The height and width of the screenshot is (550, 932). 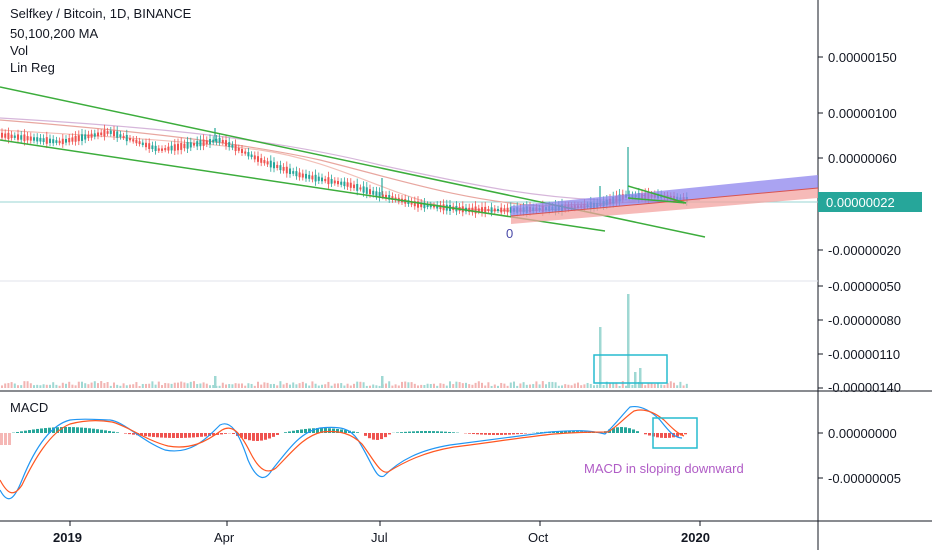 I want to click on volume-spike, so click(x=215, y=382).